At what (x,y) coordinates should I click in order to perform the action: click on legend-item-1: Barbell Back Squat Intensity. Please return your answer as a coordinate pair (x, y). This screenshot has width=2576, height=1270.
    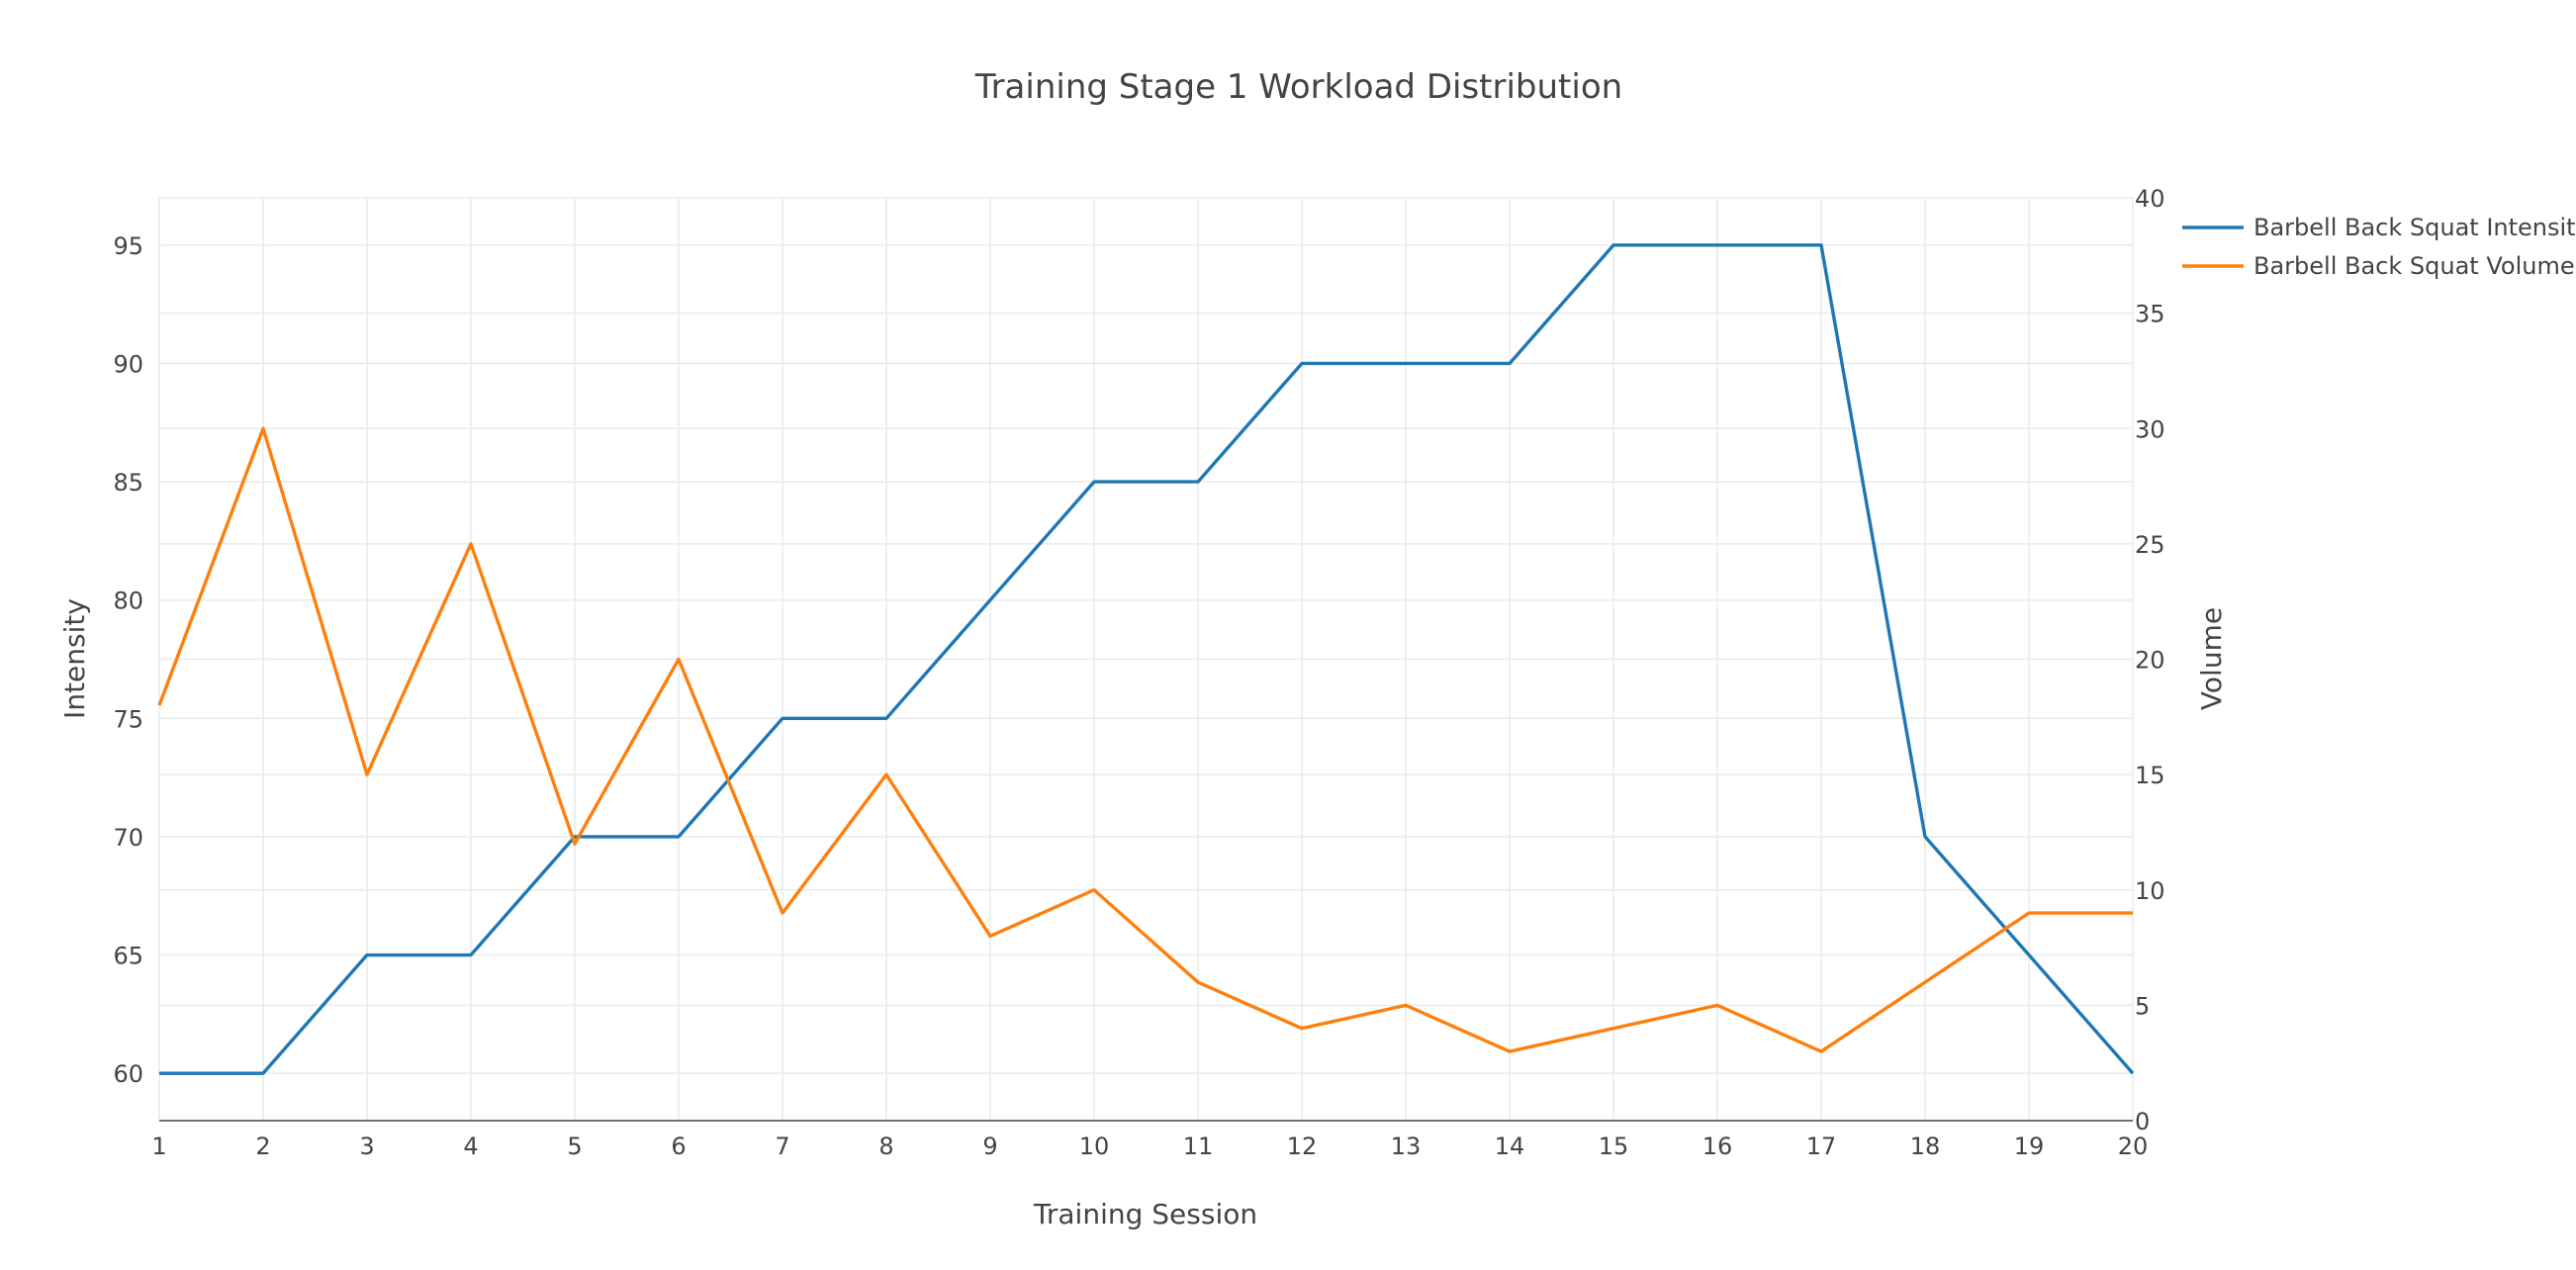
    Looking at the image, I should click on (2379, 228).